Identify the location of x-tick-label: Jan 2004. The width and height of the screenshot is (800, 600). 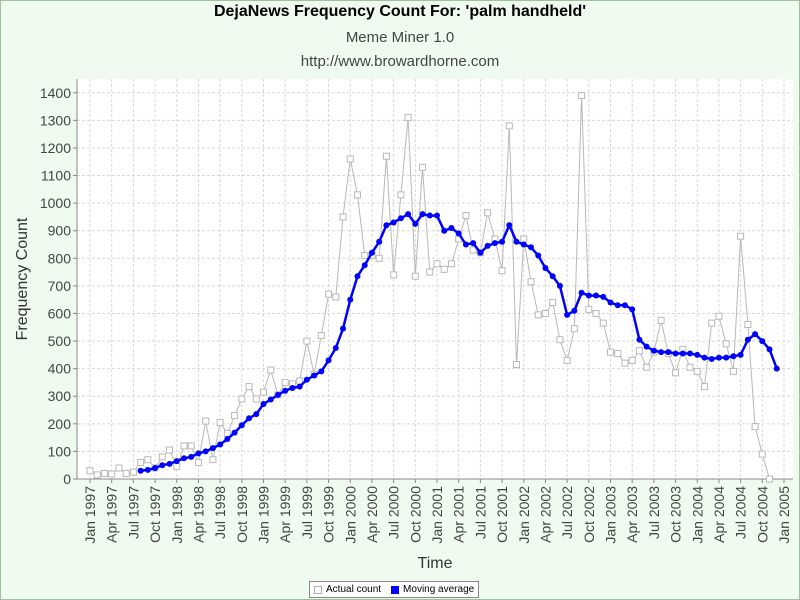
(697, 515).